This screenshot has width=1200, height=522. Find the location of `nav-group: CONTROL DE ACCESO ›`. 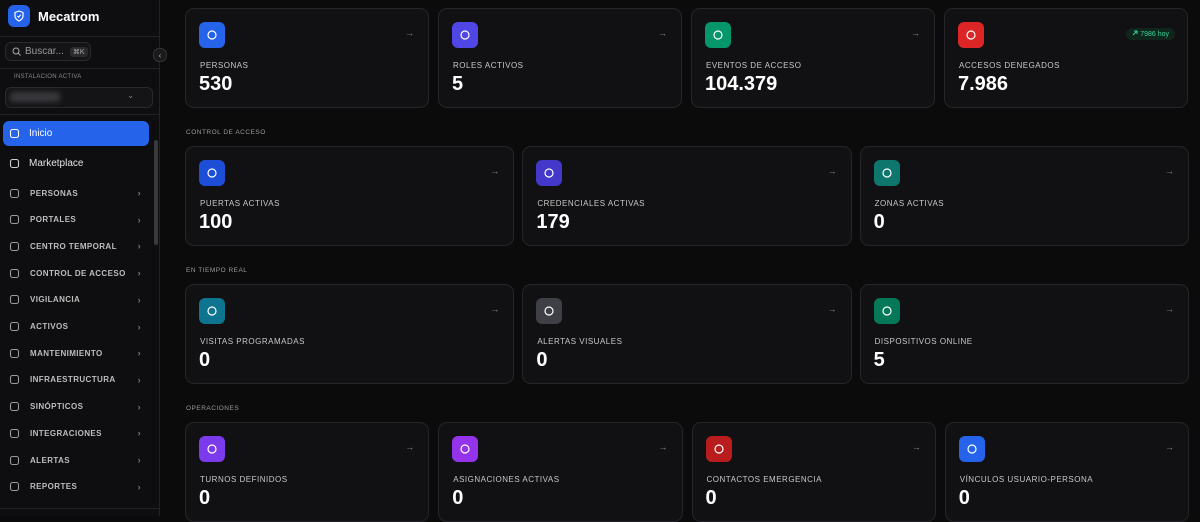

nav-group: CONTROL DE ACCESO › is located at coordinates (76, 273).